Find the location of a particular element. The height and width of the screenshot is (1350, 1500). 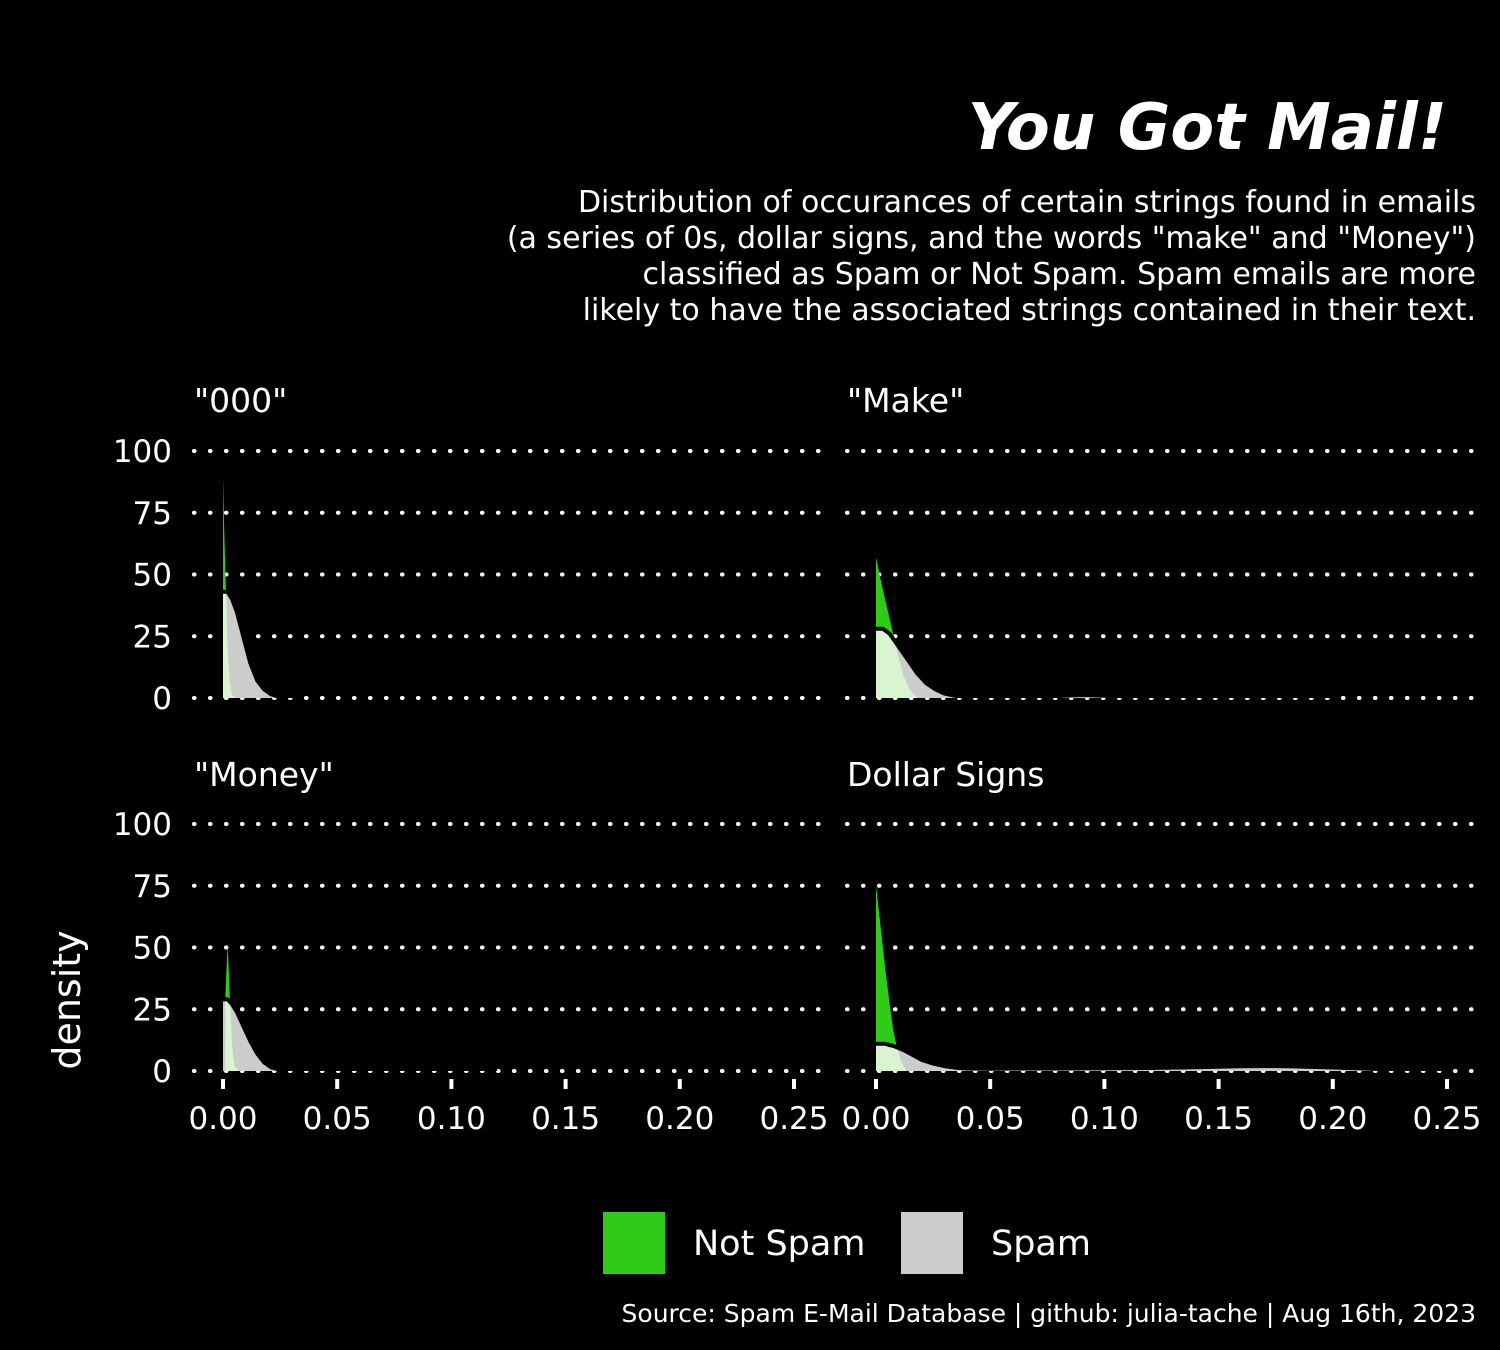

legend-label-not-spam: Not Spam is located at coordinates (779, 1244).